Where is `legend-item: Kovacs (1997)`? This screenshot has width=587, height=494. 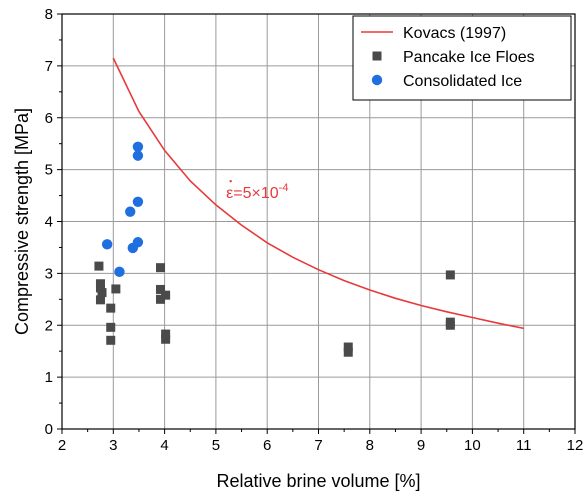
legend-item: Kovacs (1997) is located at coordinates (433, 33).